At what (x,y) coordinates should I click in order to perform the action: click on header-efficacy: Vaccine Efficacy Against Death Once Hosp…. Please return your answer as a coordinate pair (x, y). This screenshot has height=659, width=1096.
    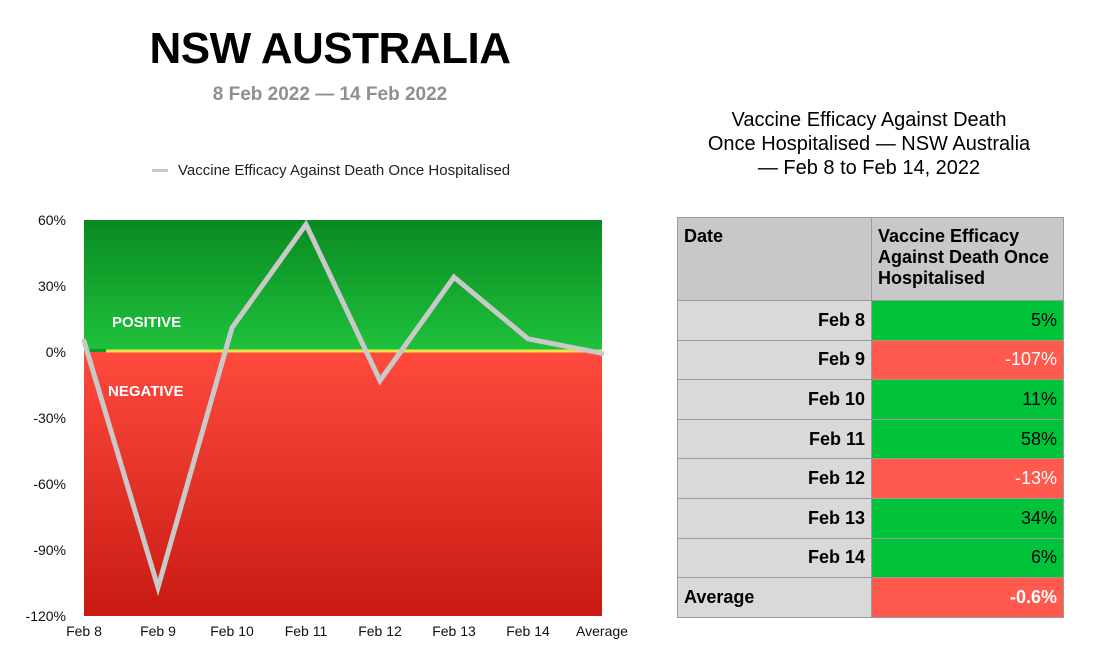
    Looking at the image, I should click on (967, 259).